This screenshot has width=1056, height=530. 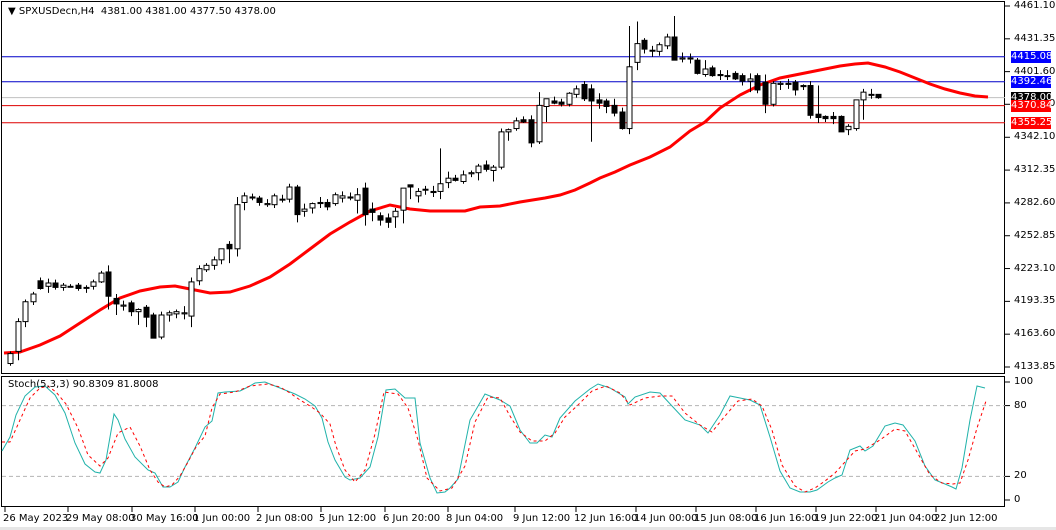 I want to click on time-label: 16 Jun 16:00, so click(x=786, y=518).